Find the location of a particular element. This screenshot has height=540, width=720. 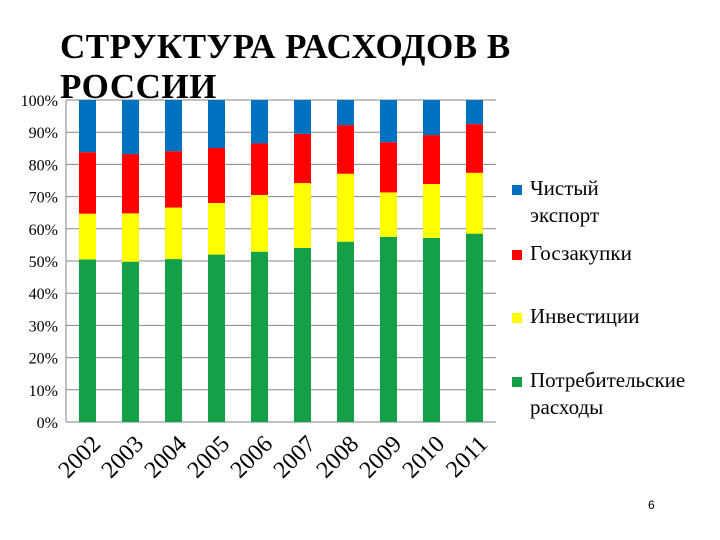

y-tick-label: 40% is located at coordinates (43, 294).